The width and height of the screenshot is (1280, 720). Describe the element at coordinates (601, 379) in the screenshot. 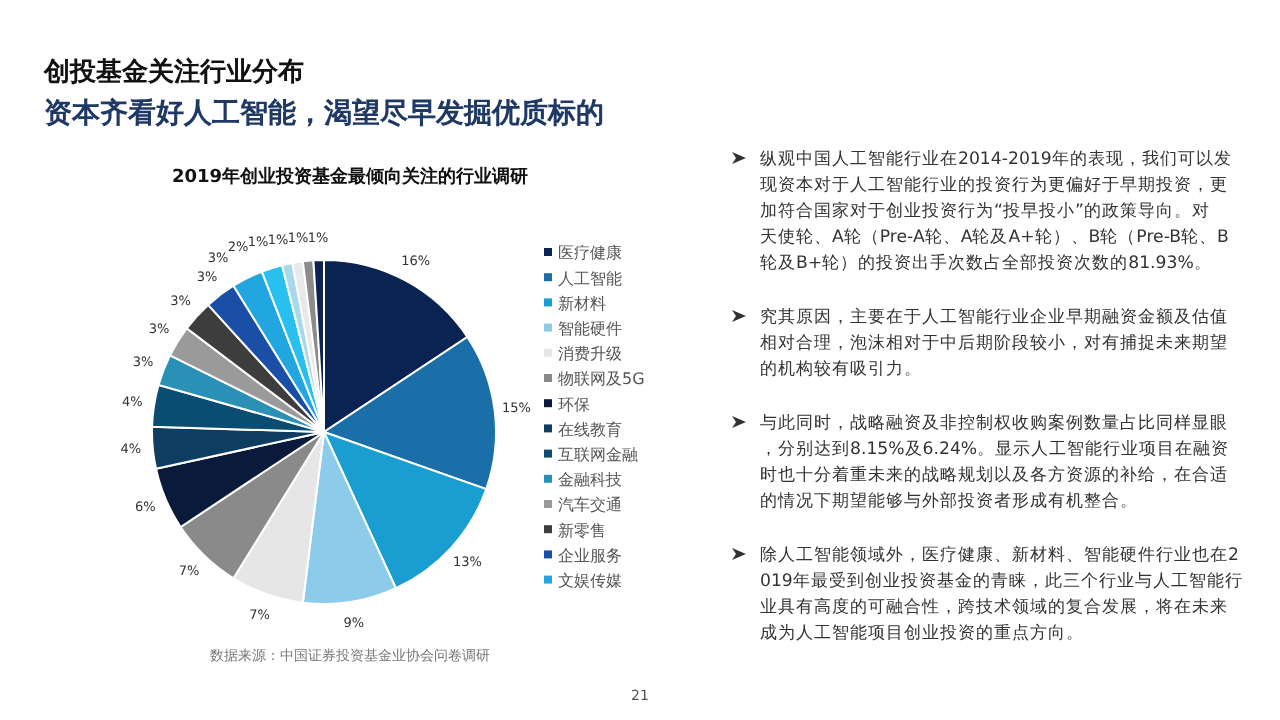

I see `legend-label: 物联网及5G` at that location.